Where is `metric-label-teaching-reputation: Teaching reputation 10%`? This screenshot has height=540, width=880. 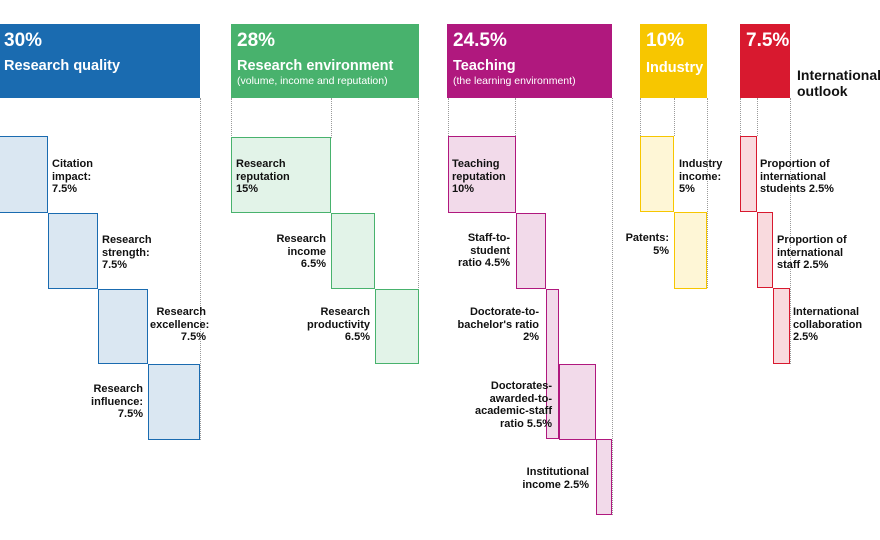 metric-label-teaching-reputation: Teaching reputation 10% is located at coordinates (479, 176).